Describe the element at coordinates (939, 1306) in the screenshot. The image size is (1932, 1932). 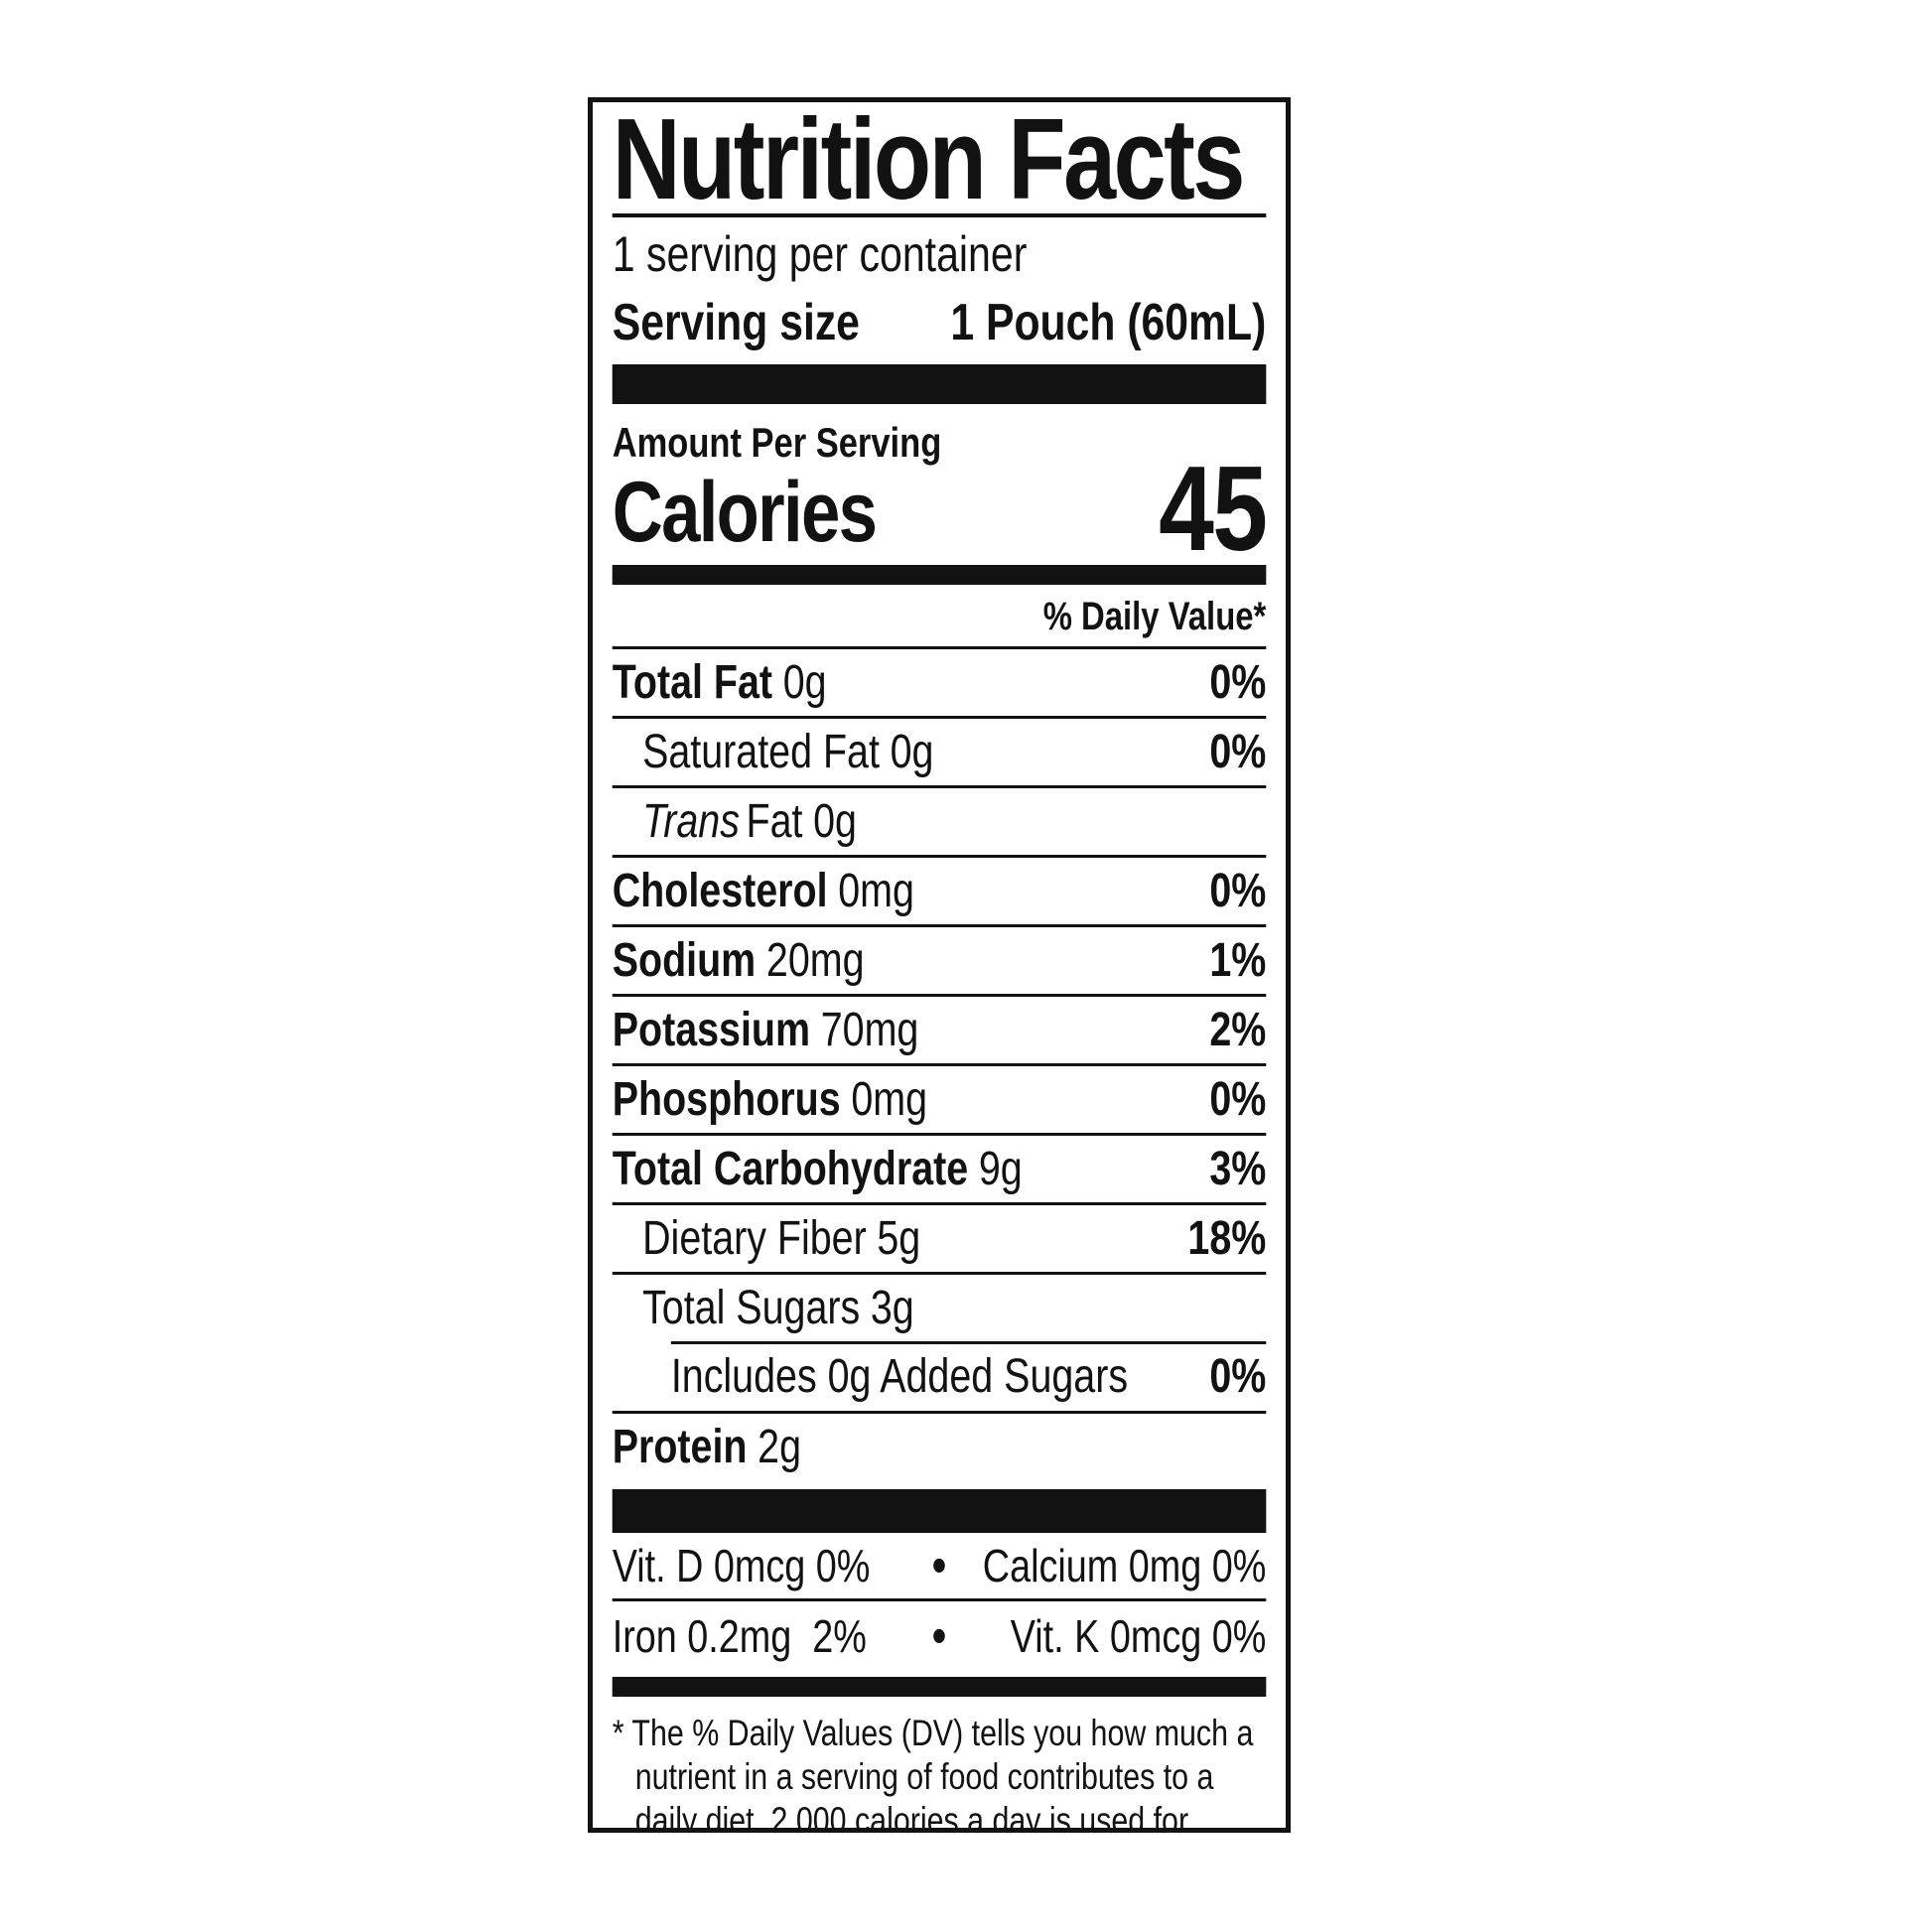
I see `nutrient-row-total-sugars: Total Sugars 3g` at that location.